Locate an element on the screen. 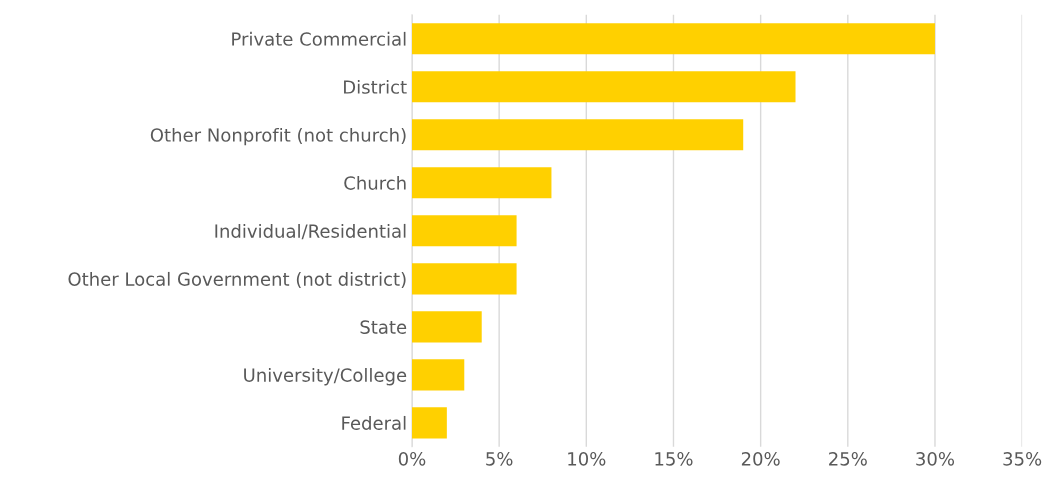  x-tick-label: 25% is located at coordinates (848, 458).